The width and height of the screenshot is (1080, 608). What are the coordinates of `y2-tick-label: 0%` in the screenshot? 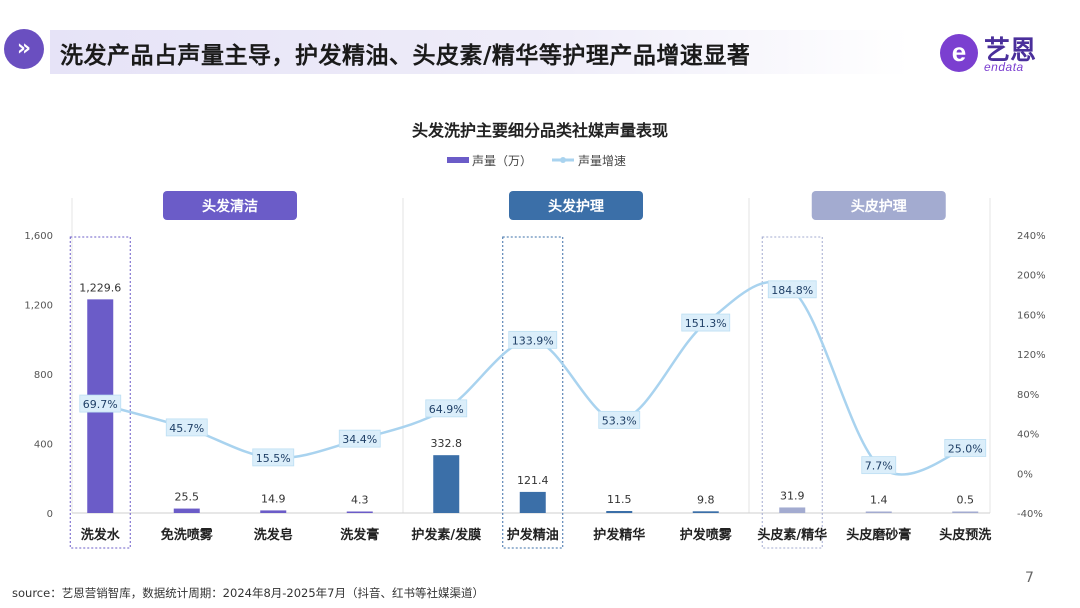 It's located at (1025, 474).